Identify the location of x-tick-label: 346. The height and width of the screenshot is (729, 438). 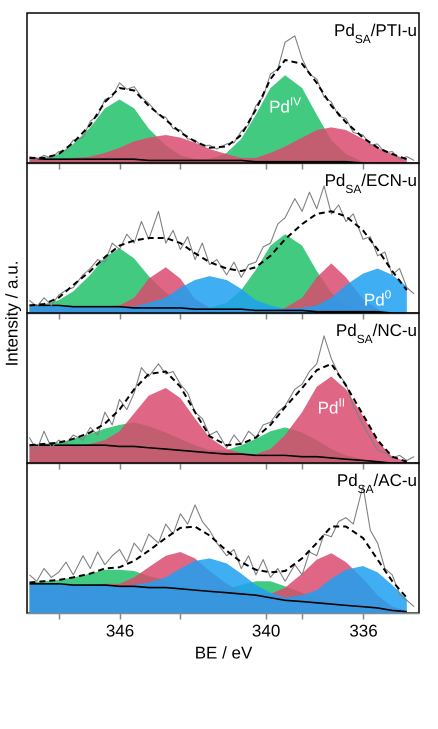
(120, 631).